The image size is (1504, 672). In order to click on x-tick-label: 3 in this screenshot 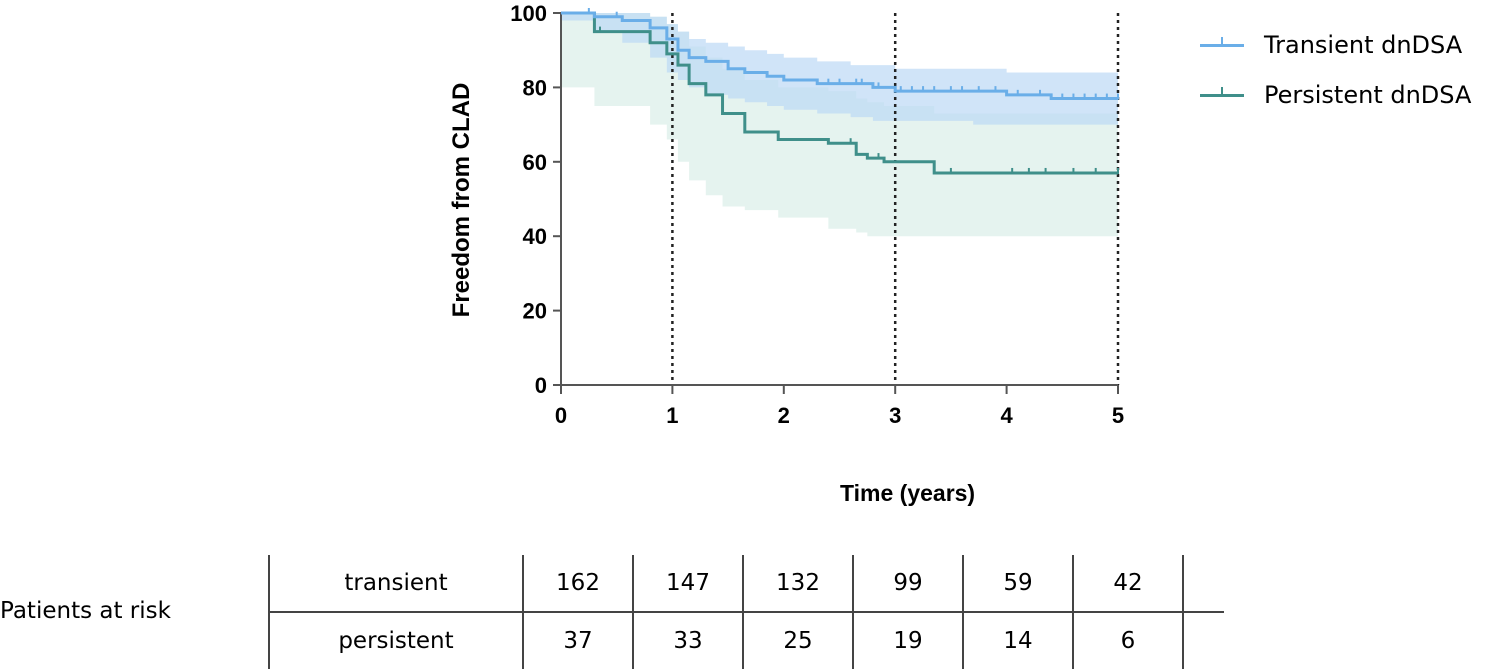, I will do `click(895, 415)`.